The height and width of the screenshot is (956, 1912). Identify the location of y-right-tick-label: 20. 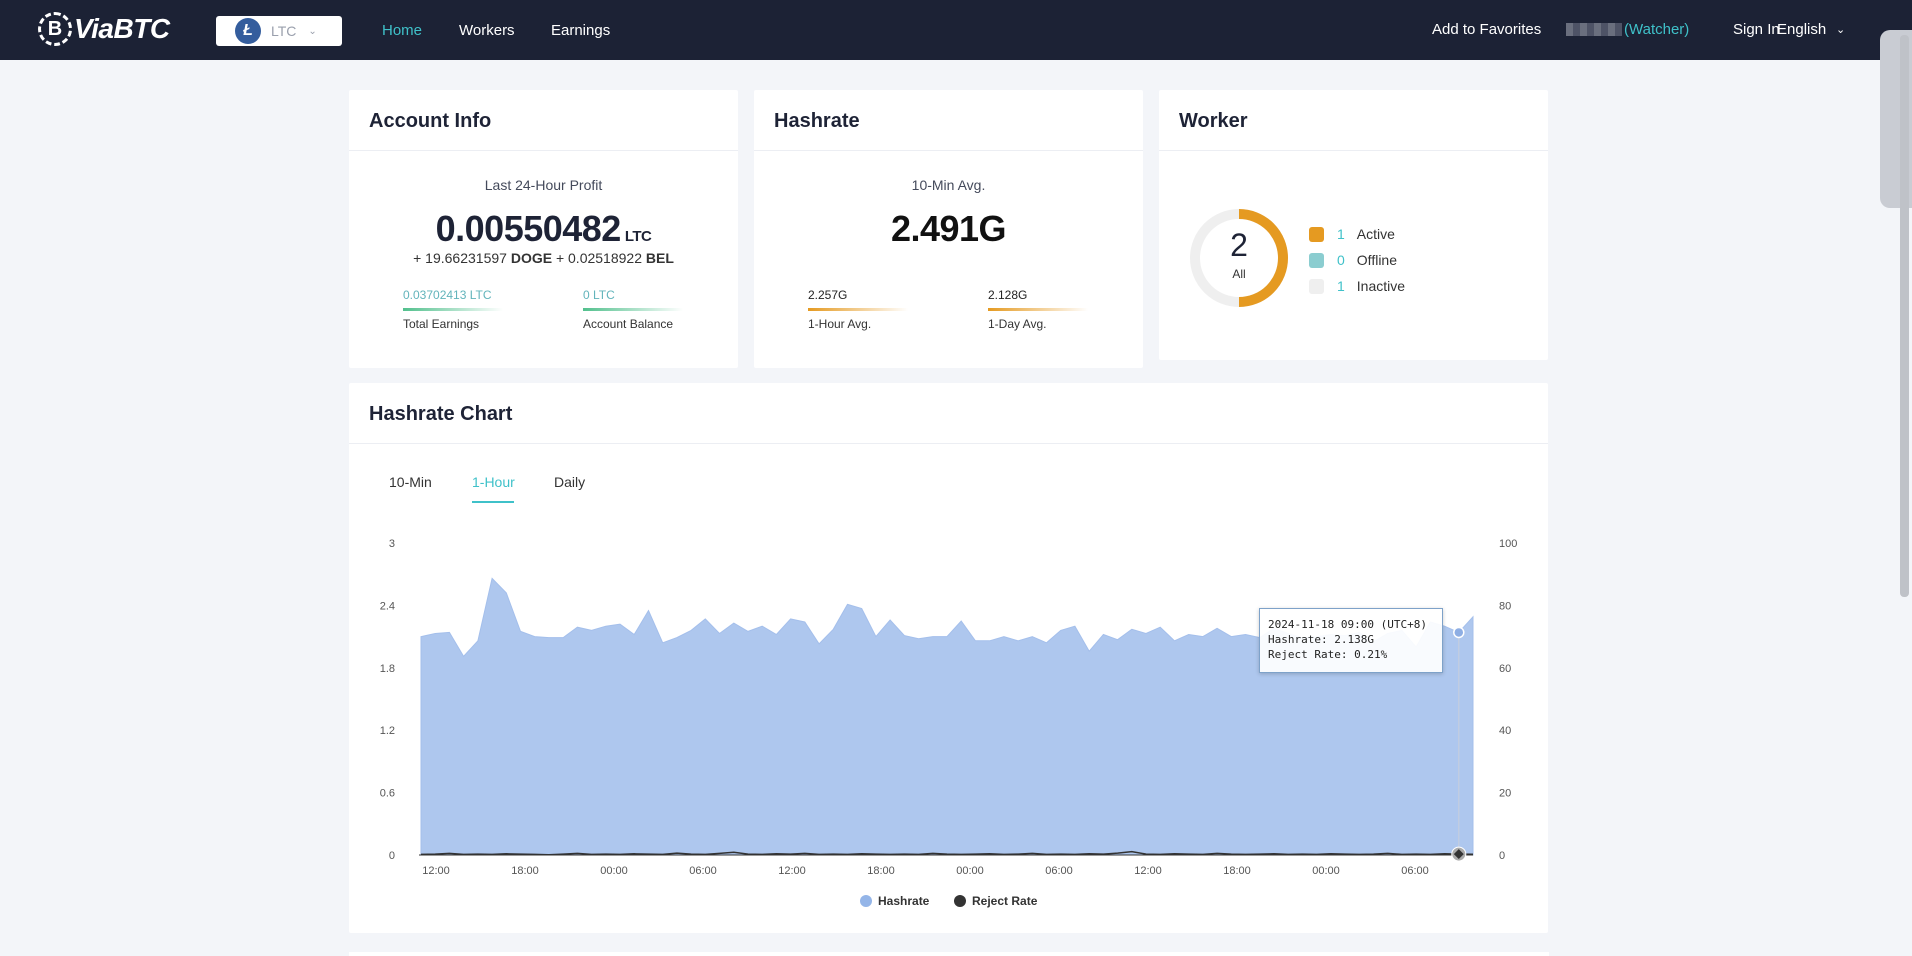
(1505, 794).